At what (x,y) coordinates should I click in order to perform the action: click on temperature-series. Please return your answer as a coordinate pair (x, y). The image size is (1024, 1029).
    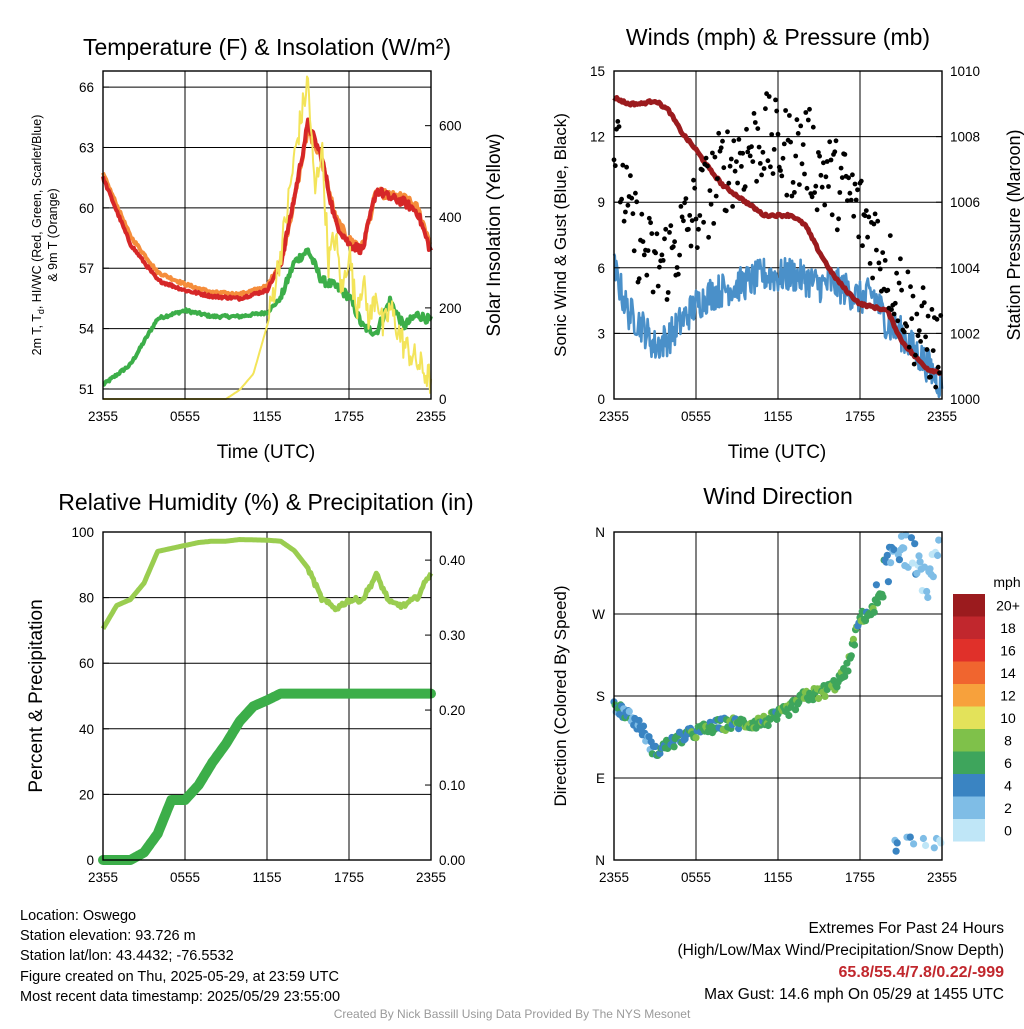
    Looking at the image, I should click on (267, 237).